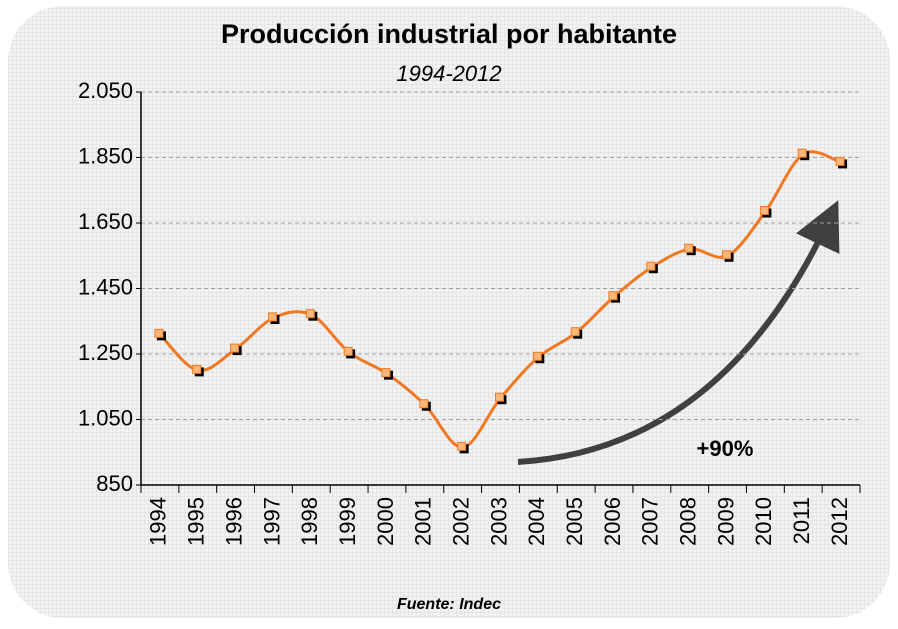  Describe the element at coordinates (574, 521) in the screenshot. I see `x-tick-label: 2005` at that location.